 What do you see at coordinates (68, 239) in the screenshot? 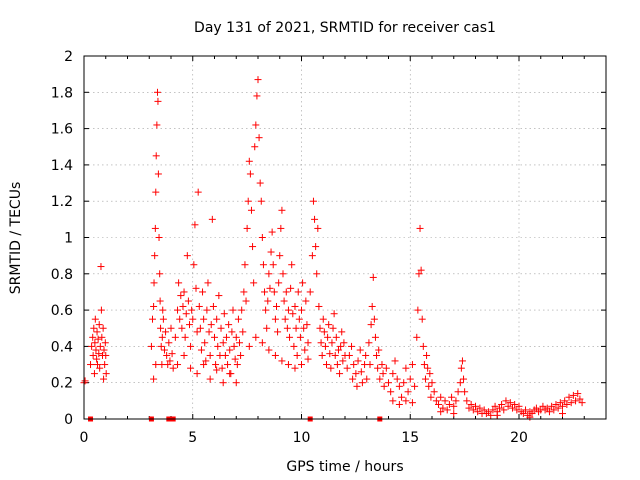
I see `y-tick-label: 1` at bounding box center [68, 239].